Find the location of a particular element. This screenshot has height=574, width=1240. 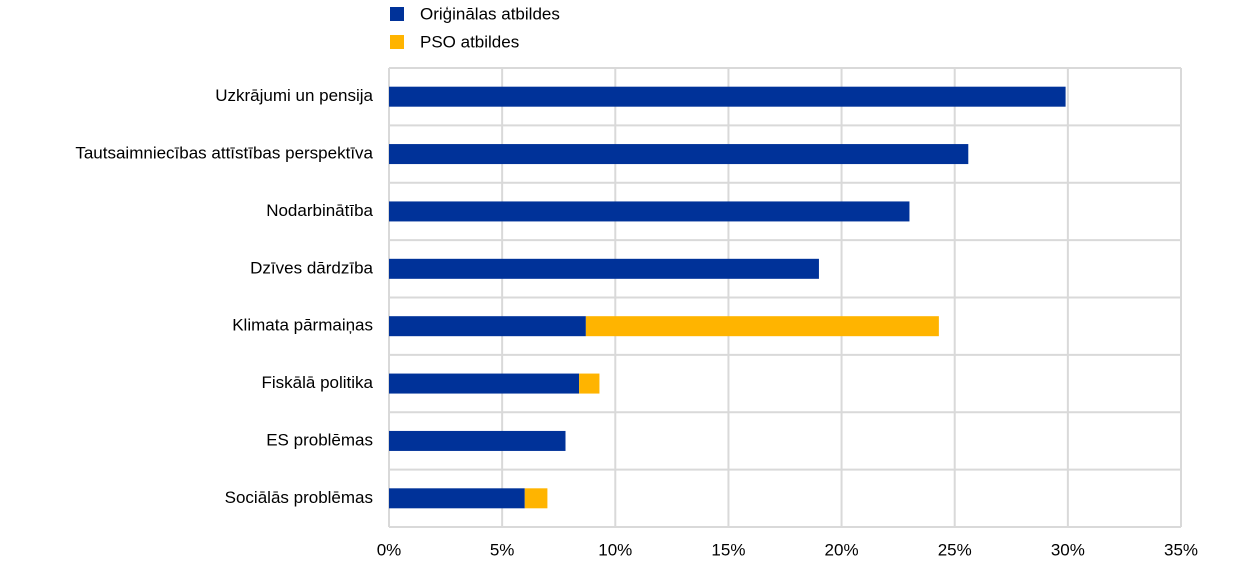

x-tick-label: 25% is located at coordinates (955, 549).